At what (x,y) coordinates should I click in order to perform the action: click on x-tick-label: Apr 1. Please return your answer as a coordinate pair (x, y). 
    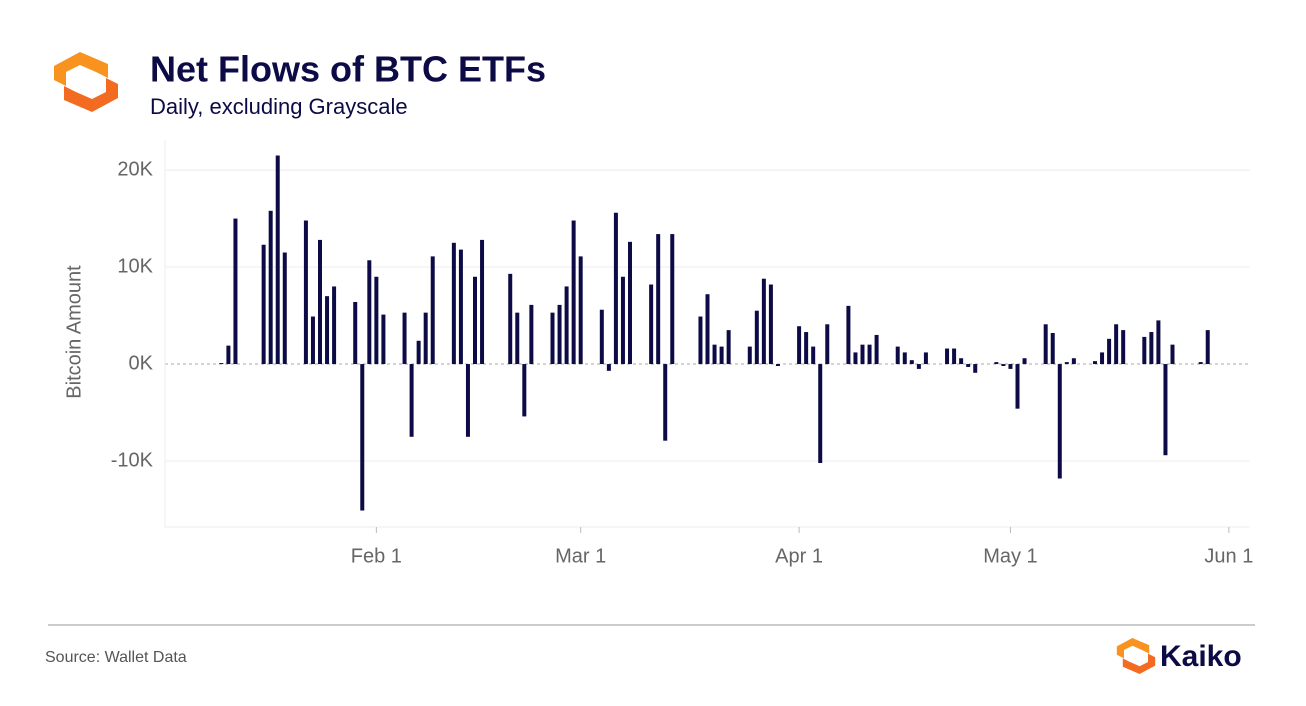
    Looking at the image, I should click on (799, 556).